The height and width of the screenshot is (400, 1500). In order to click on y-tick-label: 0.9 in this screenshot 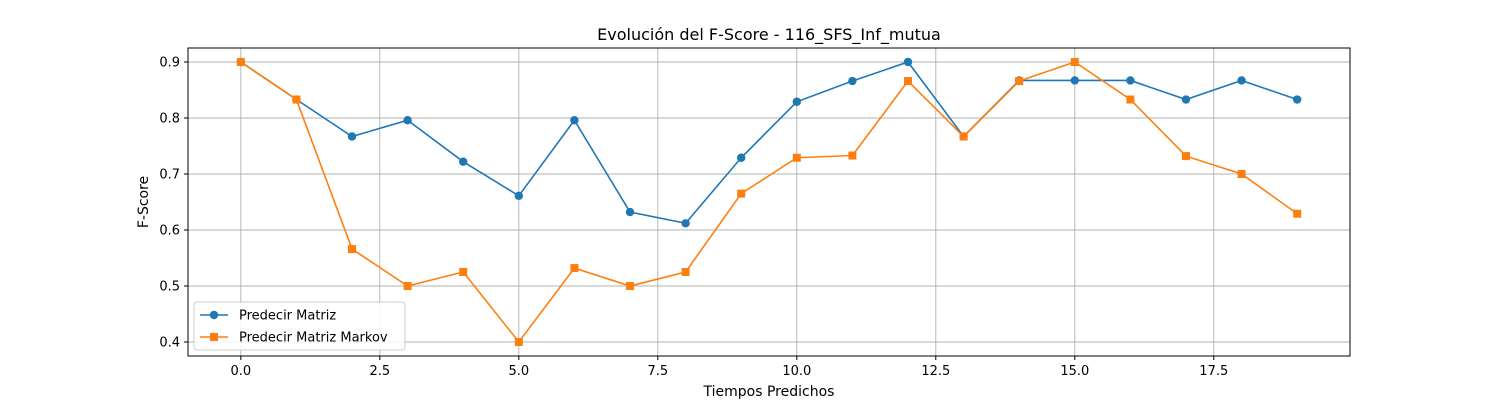, I will do `click(169, 63)`.